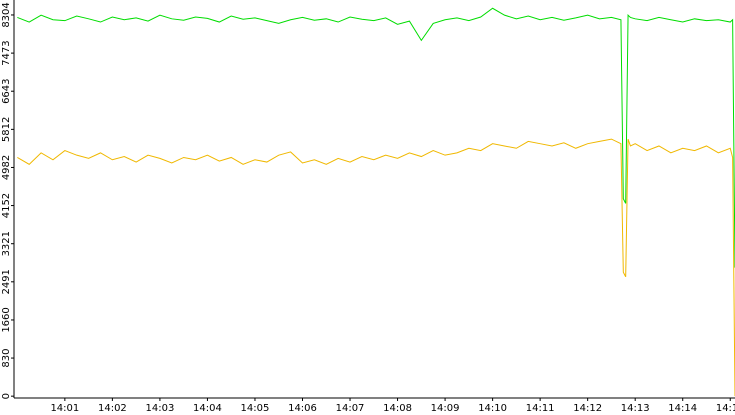  What do you see at coordinates (112, 408) in the screenshot?
I see `x-tick-label: 14:02` at bounding box center [112, 408].